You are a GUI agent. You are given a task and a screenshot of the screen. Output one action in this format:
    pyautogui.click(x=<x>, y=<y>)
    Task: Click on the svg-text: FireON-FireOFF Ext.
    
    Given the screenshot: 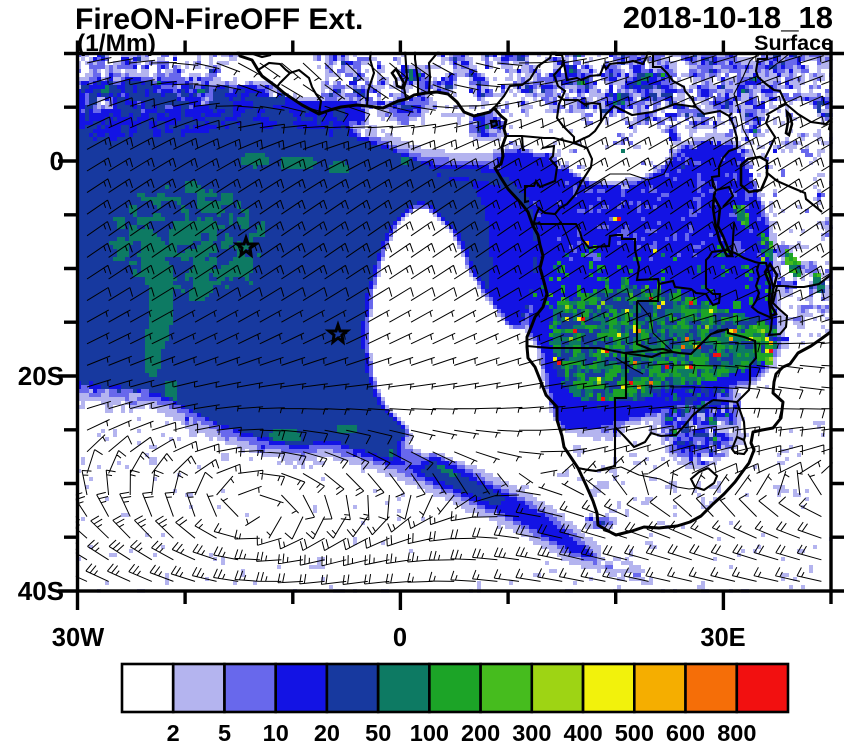 What is the action you would take?
    pyautogui.click(x=219, y=19)
    